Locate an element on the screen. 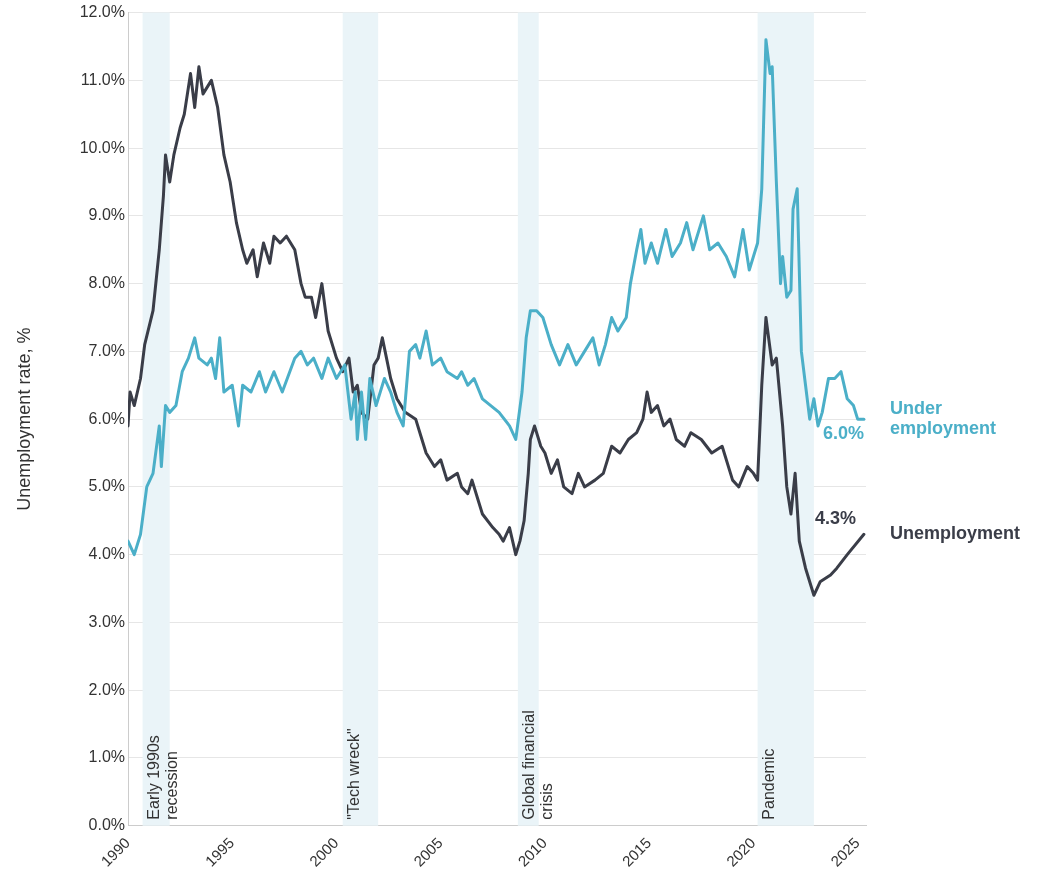 The width and height of the screenshot is (1051, 878). y-tick-label: 5.0% is located at coordinates (106, 486).